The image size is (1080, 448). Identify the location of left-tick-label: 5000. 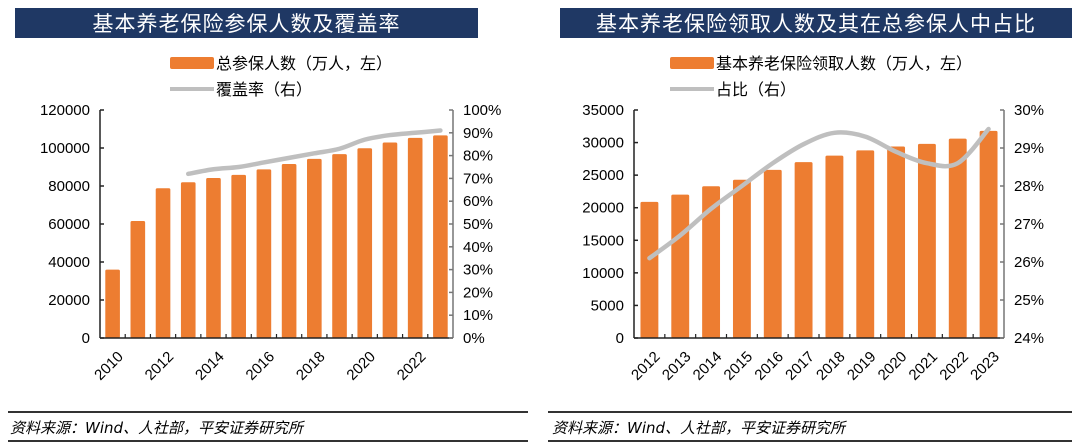
(607, 305).